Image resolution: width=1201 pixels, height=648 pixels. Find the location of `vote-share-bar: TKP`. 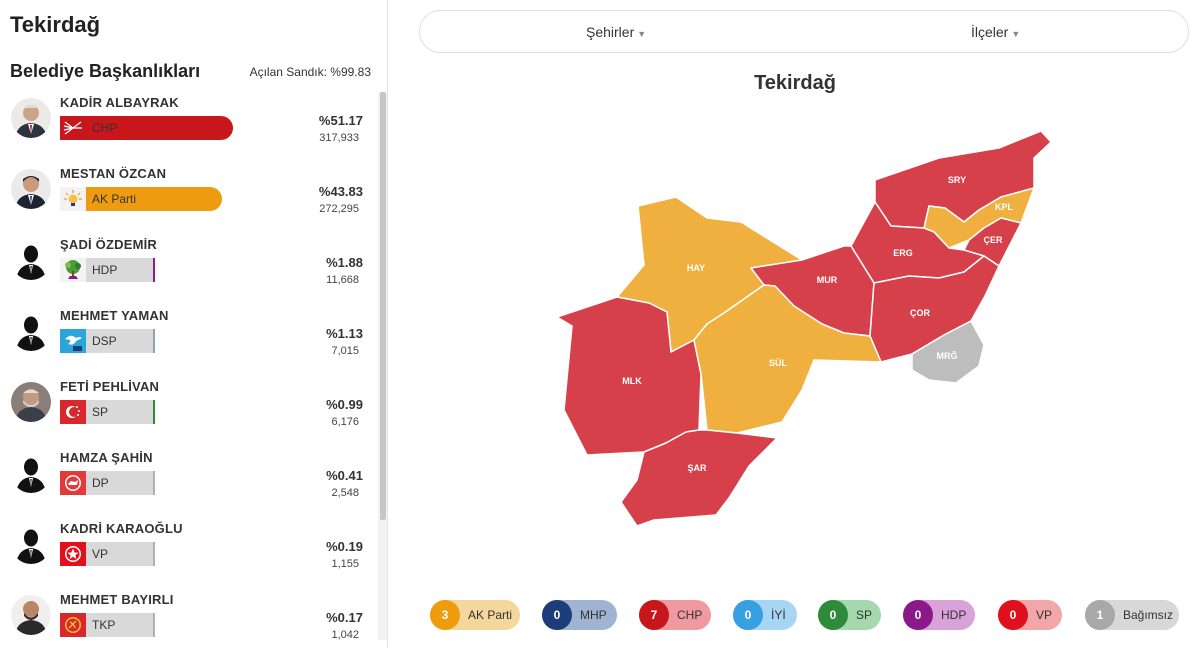

vote-share-bar: TKP is located at coordinates (107, 625).